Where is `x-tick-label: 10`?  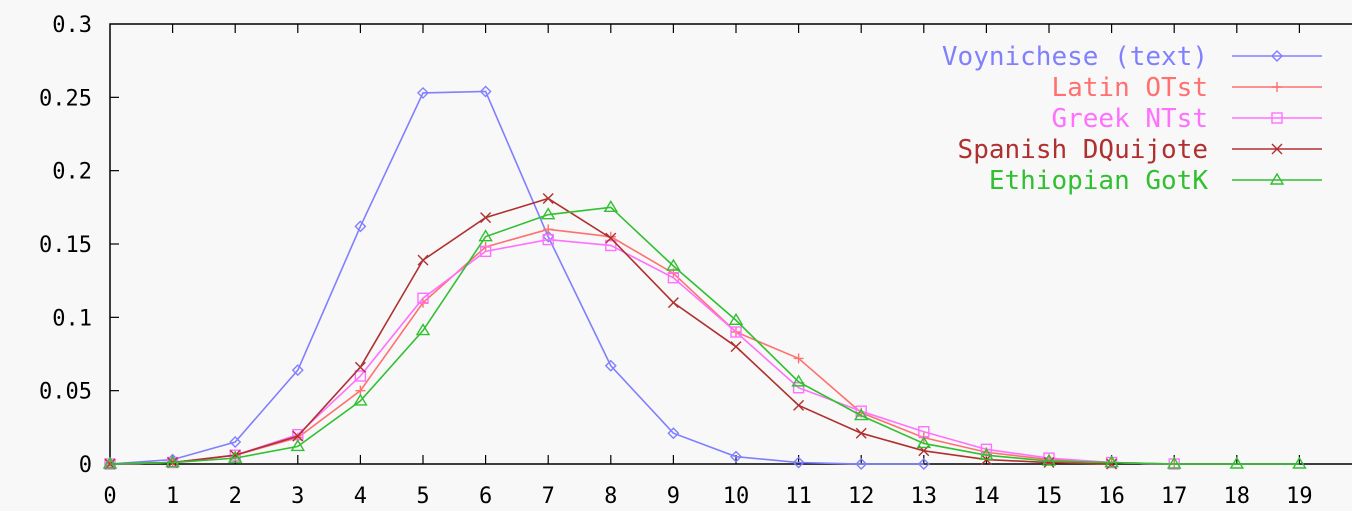 x-tick-label: 10 is located at coordinates (736, 495).